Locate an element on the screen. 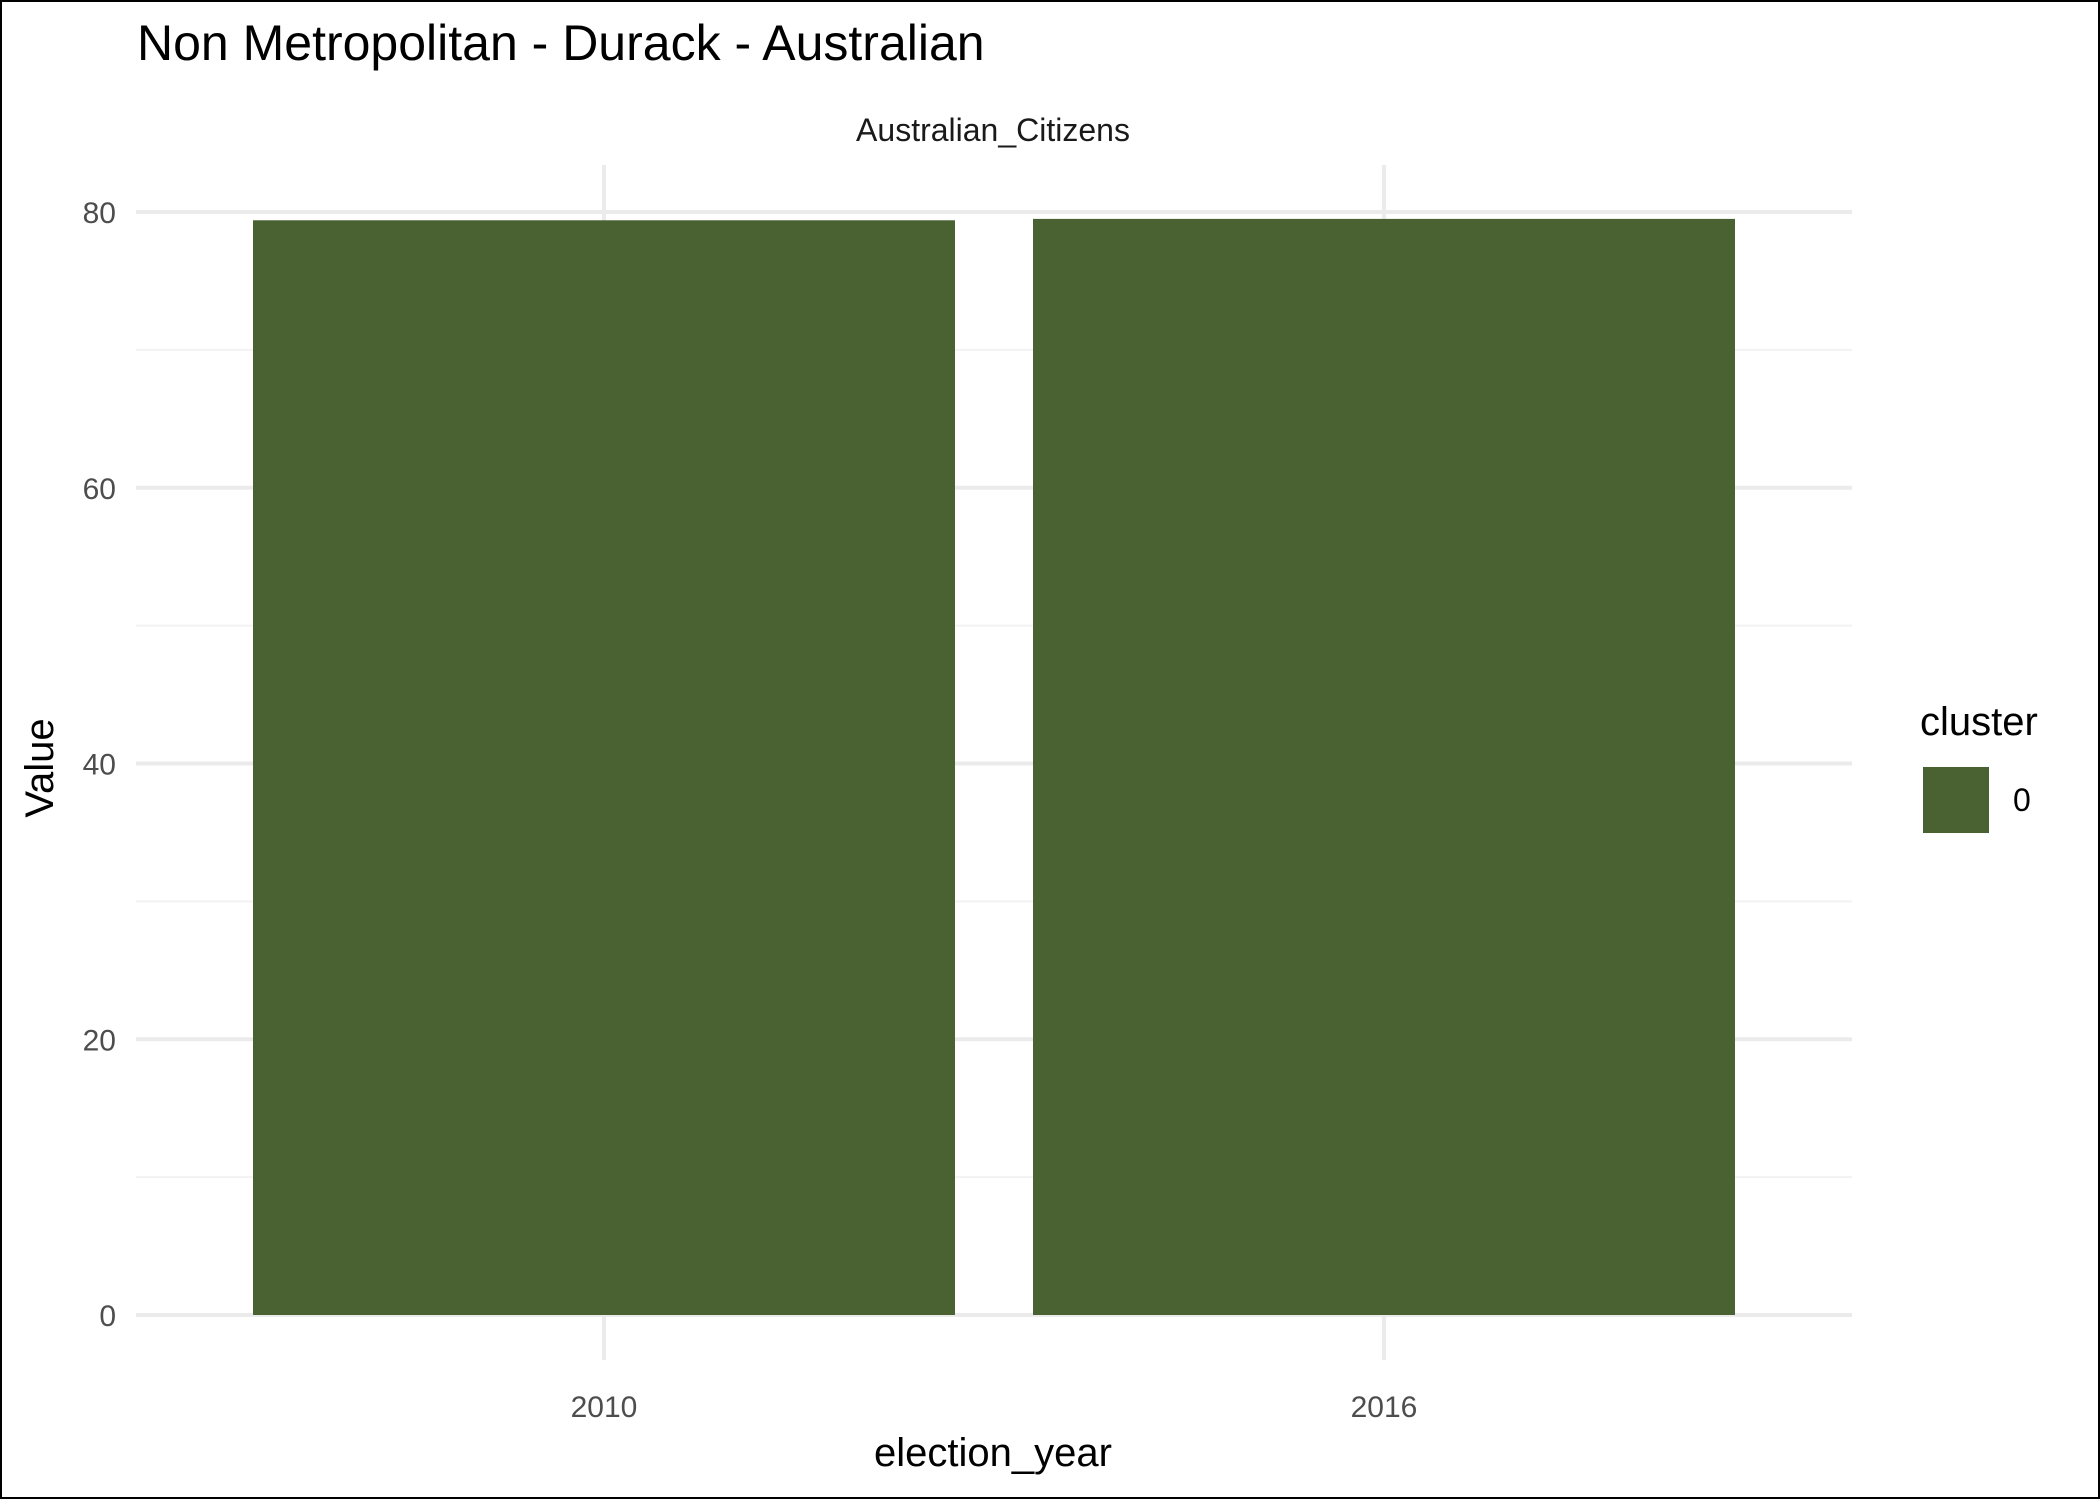  y-tick-label: 20 is located at coordinates (99, 1040).